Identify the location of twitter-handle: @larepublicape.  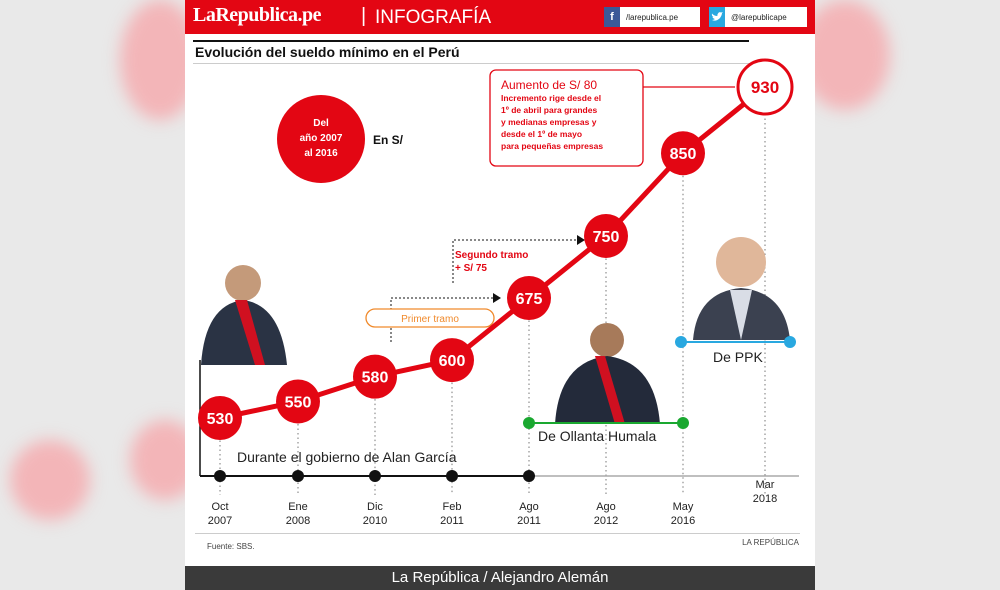
(759, 17).